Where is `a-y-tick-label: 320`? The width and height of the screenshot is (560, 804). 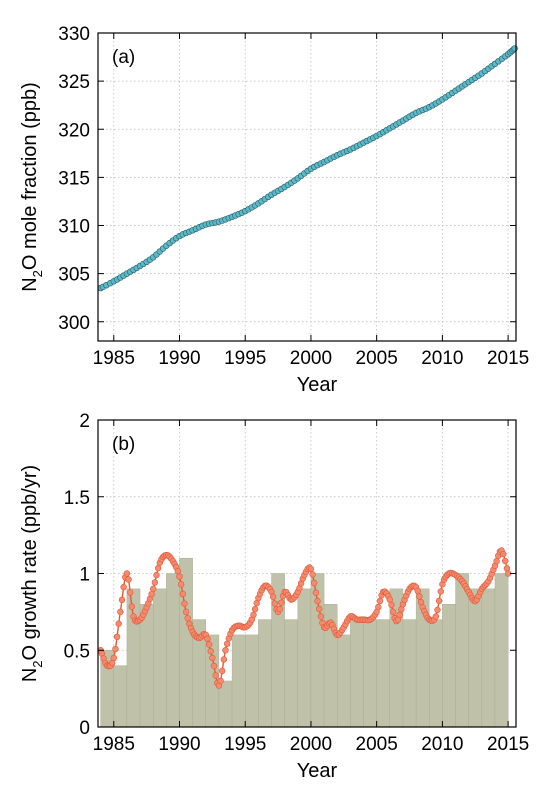 a-y-tick-label: 320 is located at coordinates (74, 130).